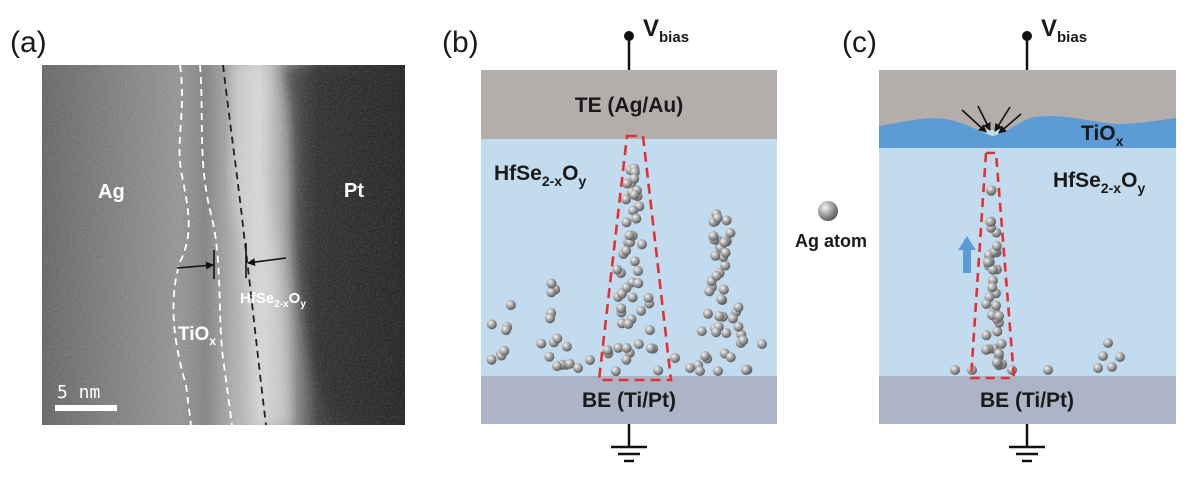  Describe the element at coordinates (859, 42) in the screenshot. I see `panel-c-label: (c)` at that location.